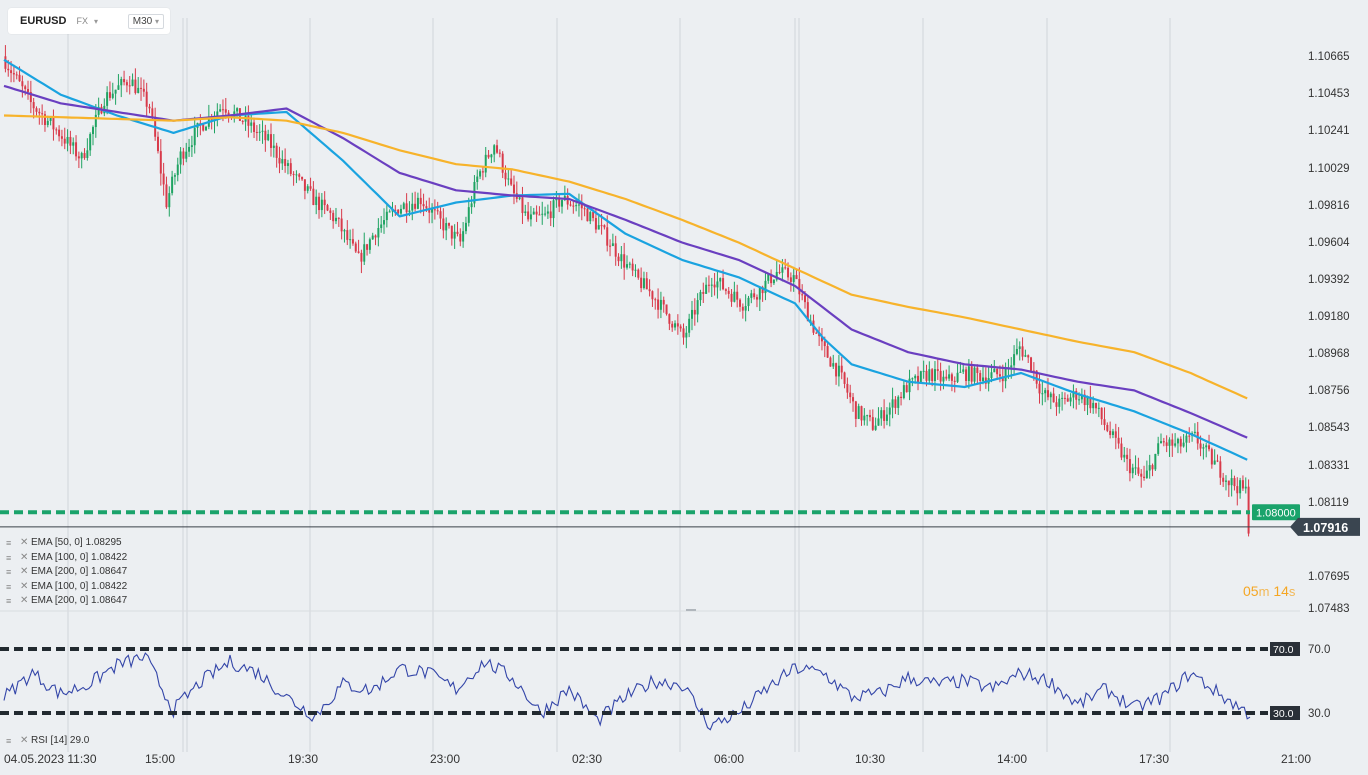 The width and height of the screenshot is (1368, 775). What do you see at coordinates (1285, 649) in the screenshot?
I see `rsi-level-tag` at bounding box center [1285, 649].